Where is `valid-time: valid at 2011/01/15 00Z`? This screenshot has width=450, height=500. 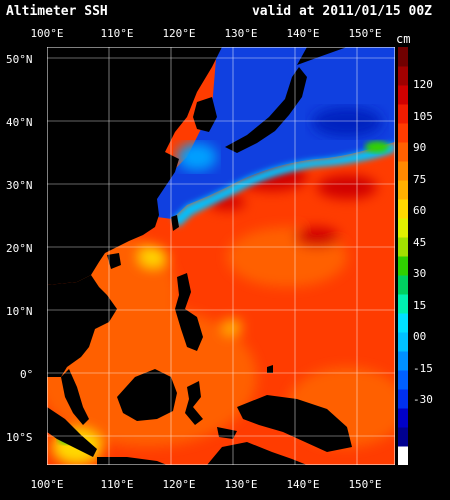 valid-time: valid at 2011/01/15 00Z is located at coordinates (341, 11).